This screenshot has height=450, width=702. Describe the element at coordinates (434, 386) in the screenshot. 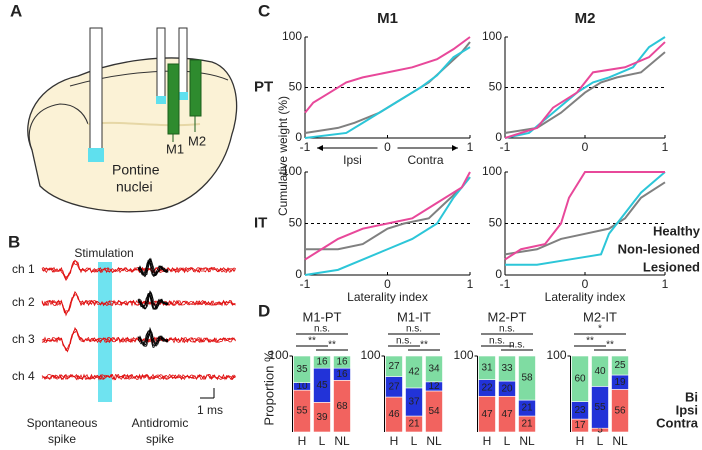

I see `data-label: 12` at that location.